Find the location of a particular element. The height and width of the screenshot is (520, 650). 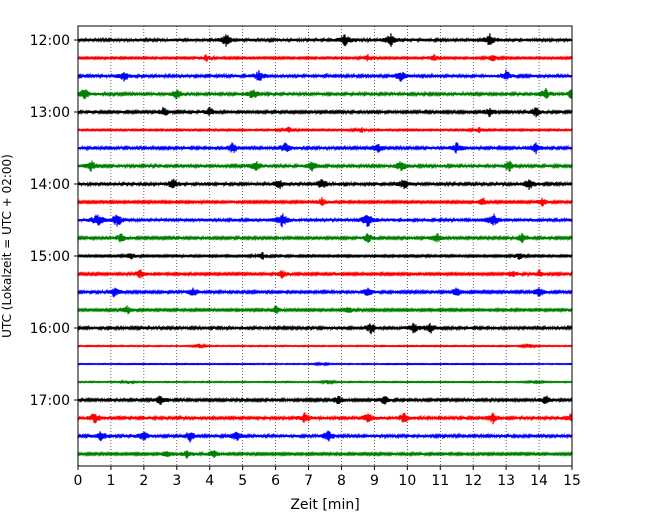

x-tick-label: 2 is located at coordinates (143, 481).